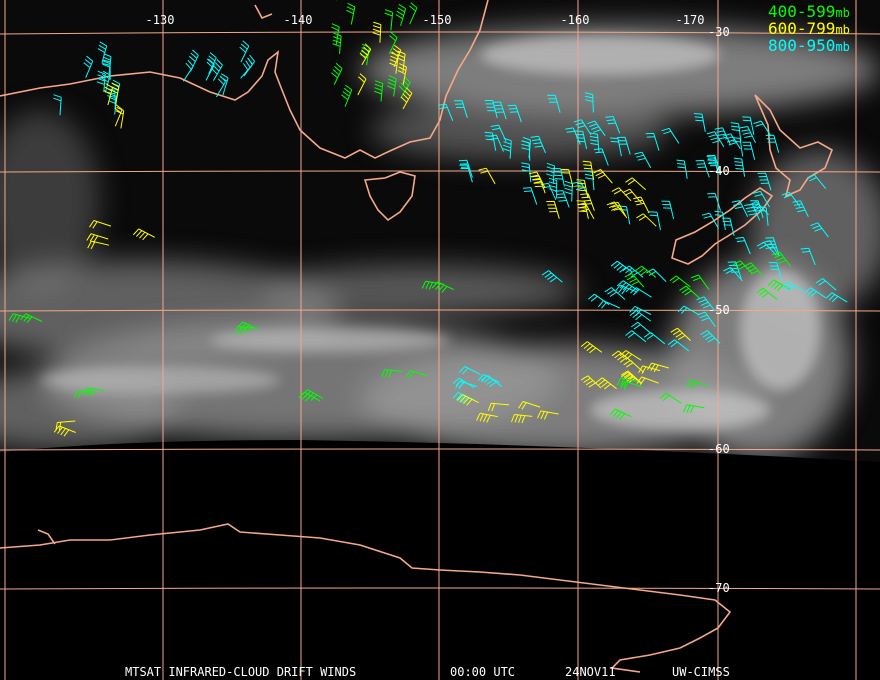  Describe the element at coordinates (842, 47) in the screenshot. I see `legend-unit: mb` at that location.